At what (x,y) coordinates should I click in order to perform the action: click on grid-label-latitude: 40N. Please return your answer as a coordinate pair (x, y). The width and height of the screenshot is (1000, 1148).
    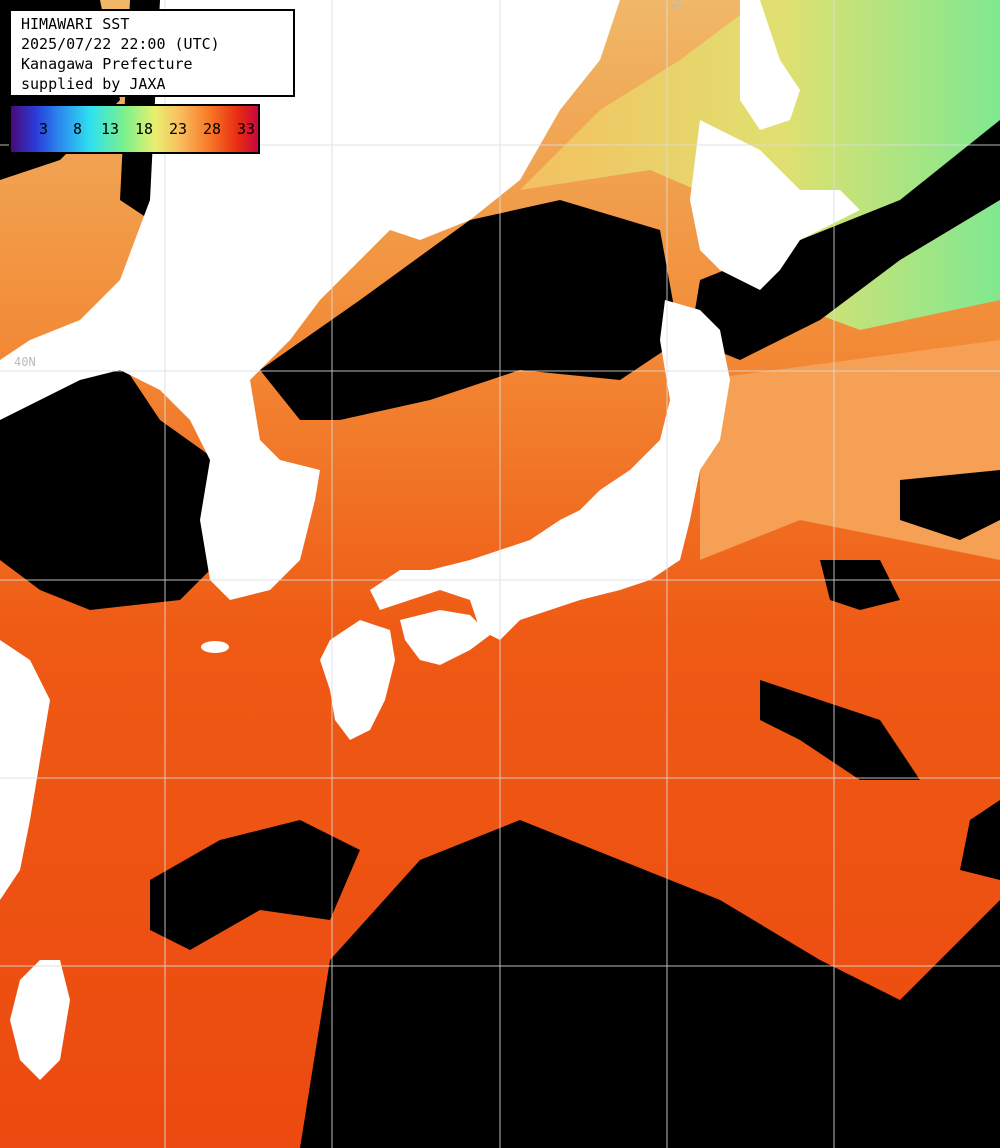
    Looking at the image, I should click on (25, 362).